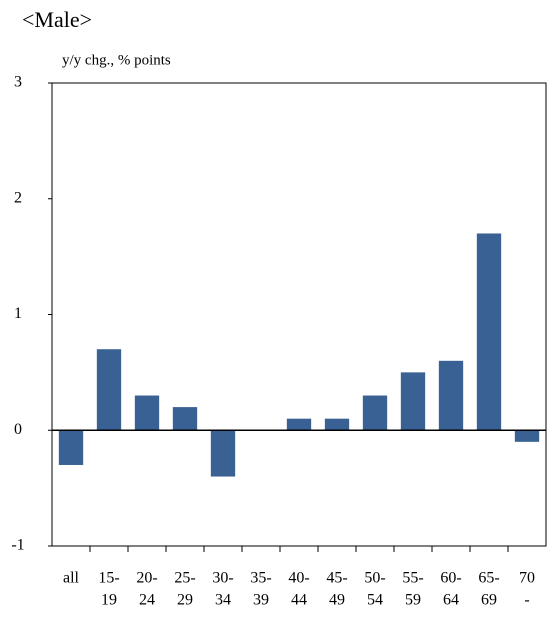 Image resolution: width=548 pixels, height=619 pixels. I want to click on x-tick-label: 30-, so click(222, 578).